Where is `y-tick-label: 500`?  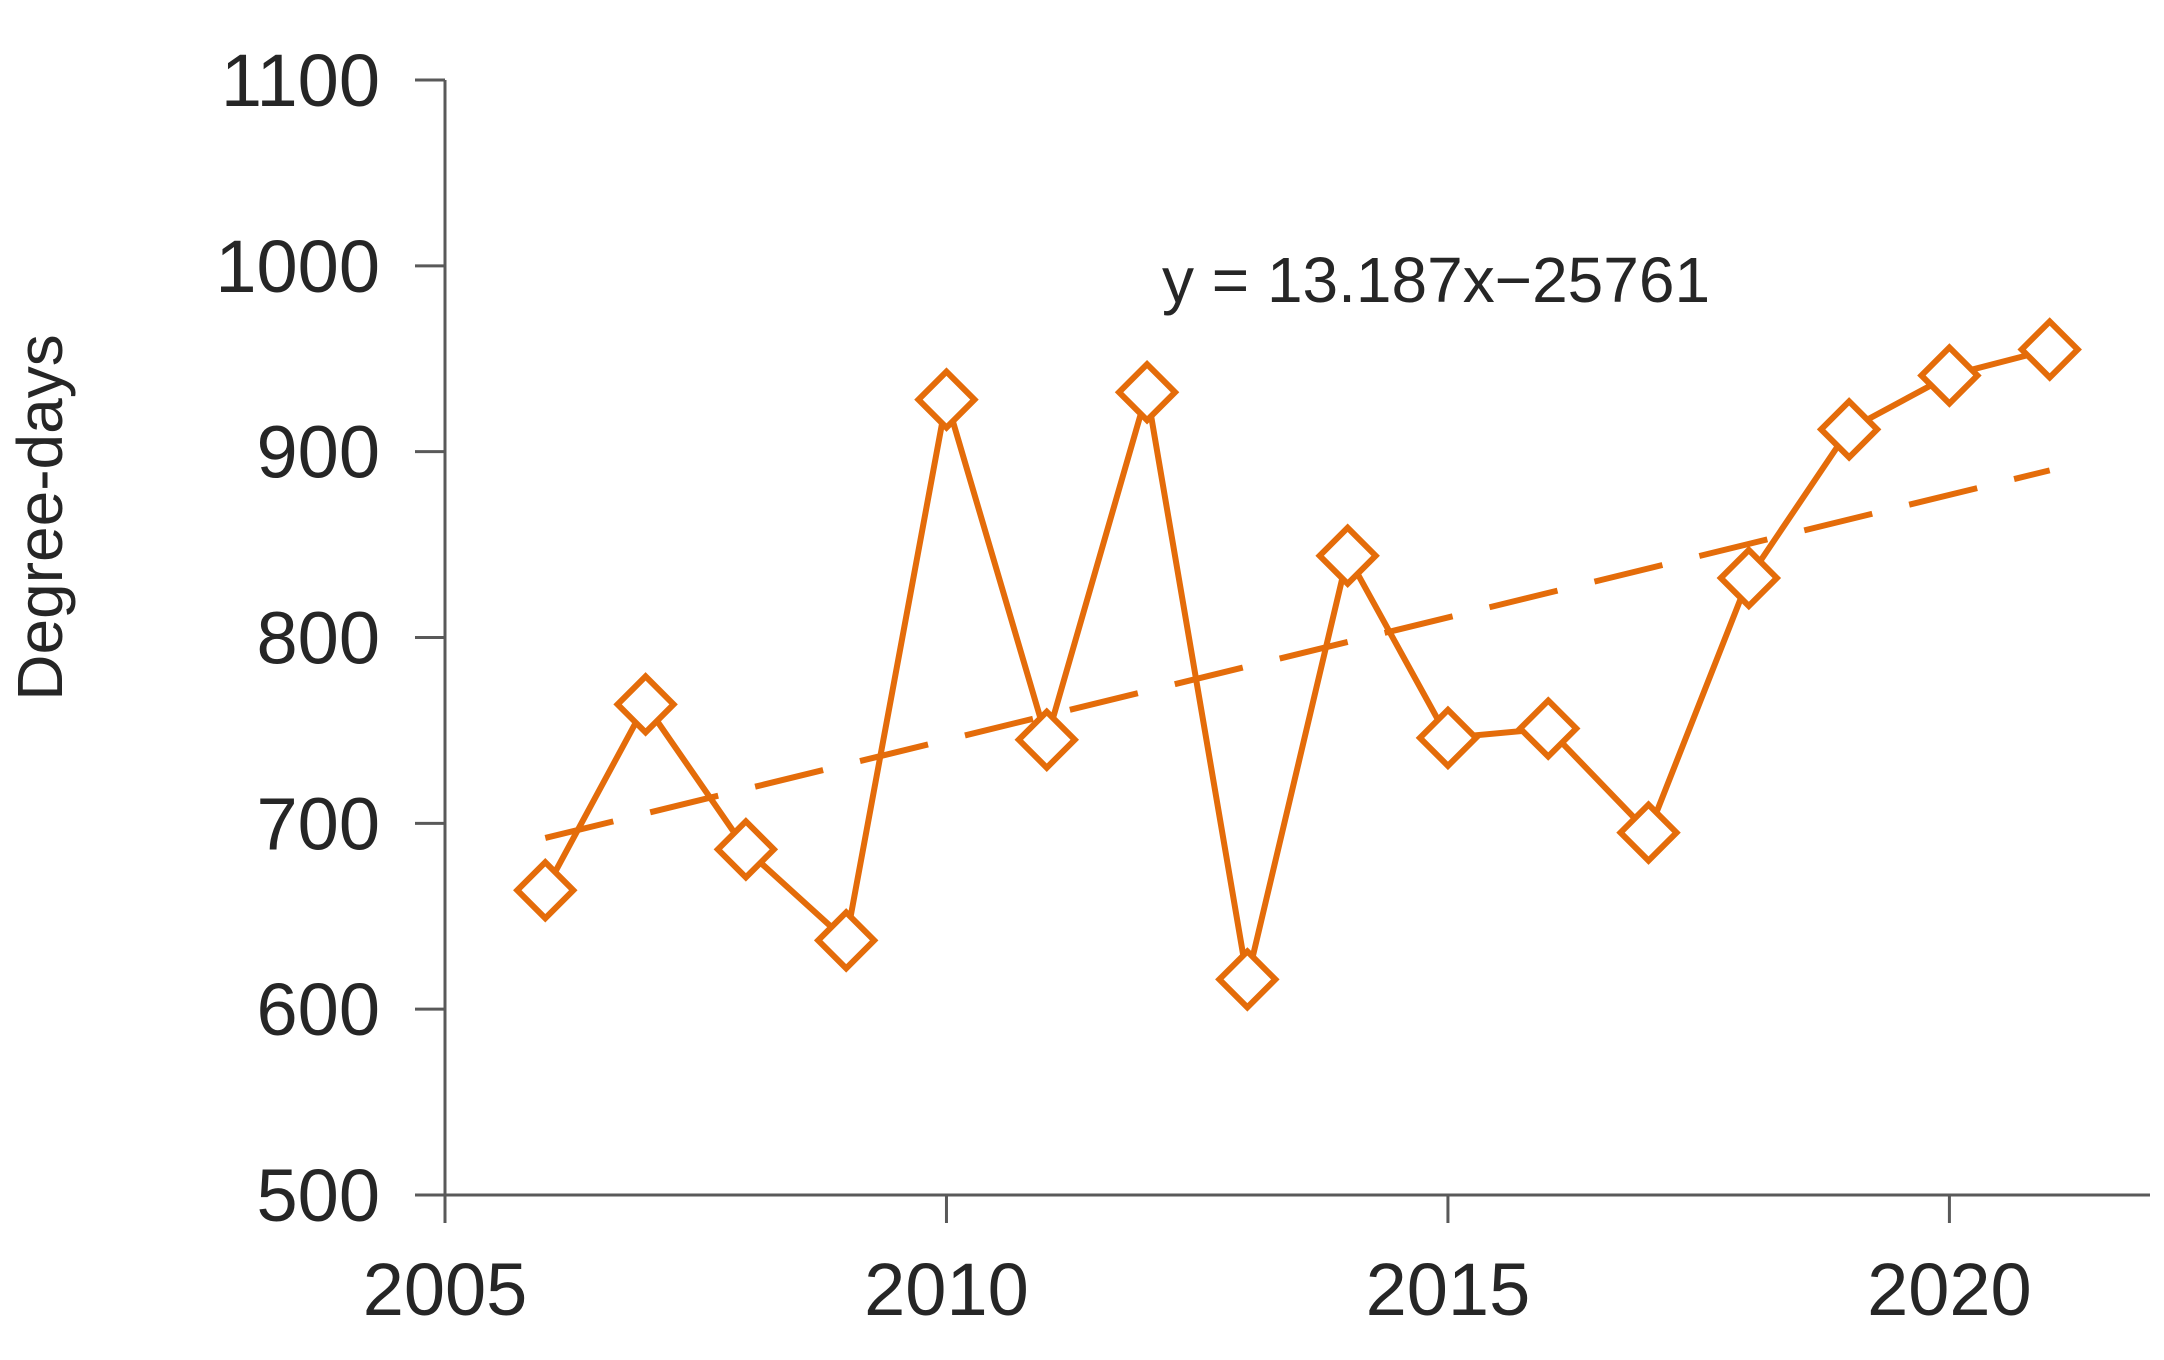
y-tick-label: 500 is located at coordinates (318, 1195).